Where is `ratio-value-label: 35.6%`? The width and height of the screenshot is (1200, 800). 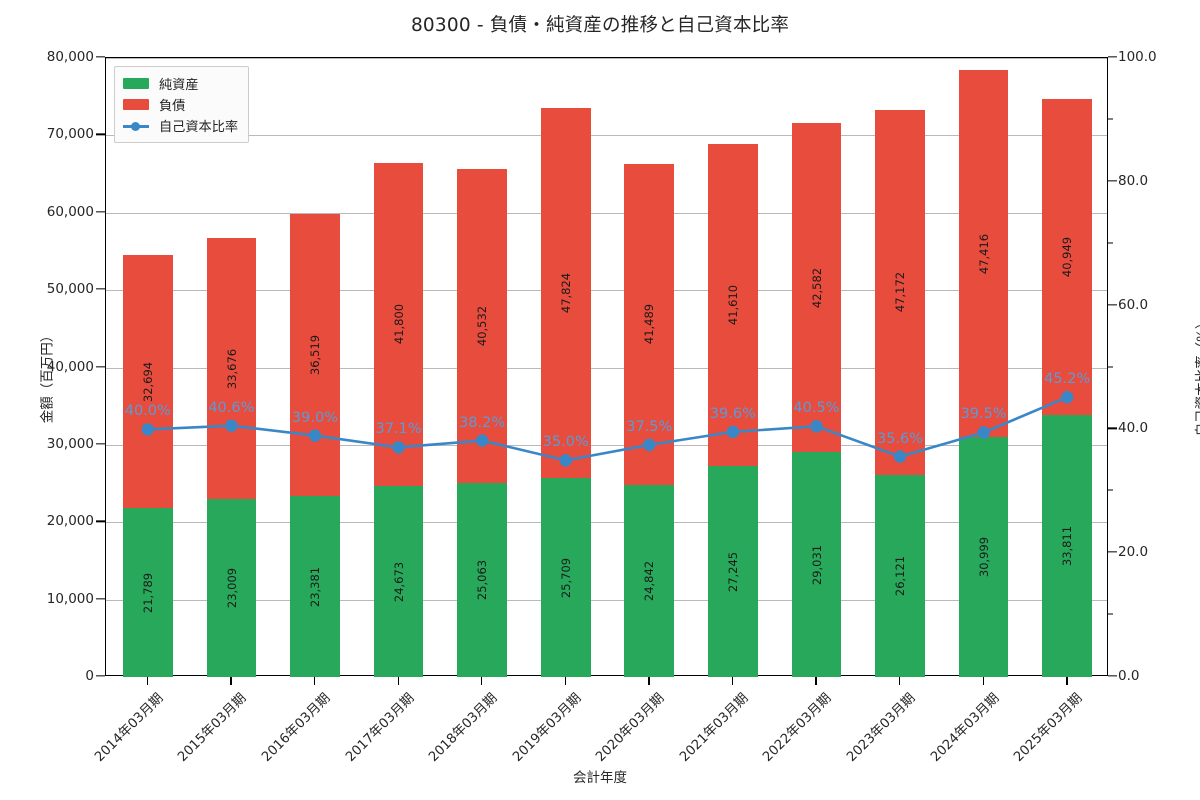 ratio-value-label: 35.6% is located at coordinates (900, 438).